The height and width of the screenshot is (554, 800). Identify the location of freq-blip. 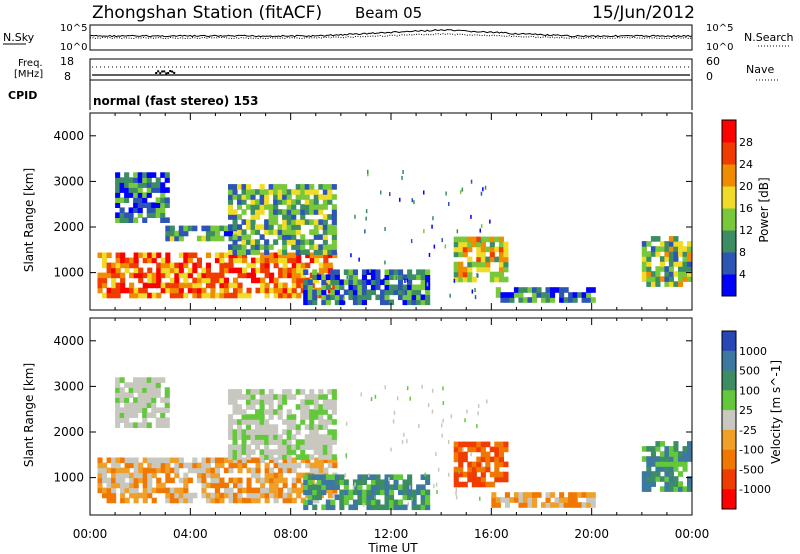
(160, 73).